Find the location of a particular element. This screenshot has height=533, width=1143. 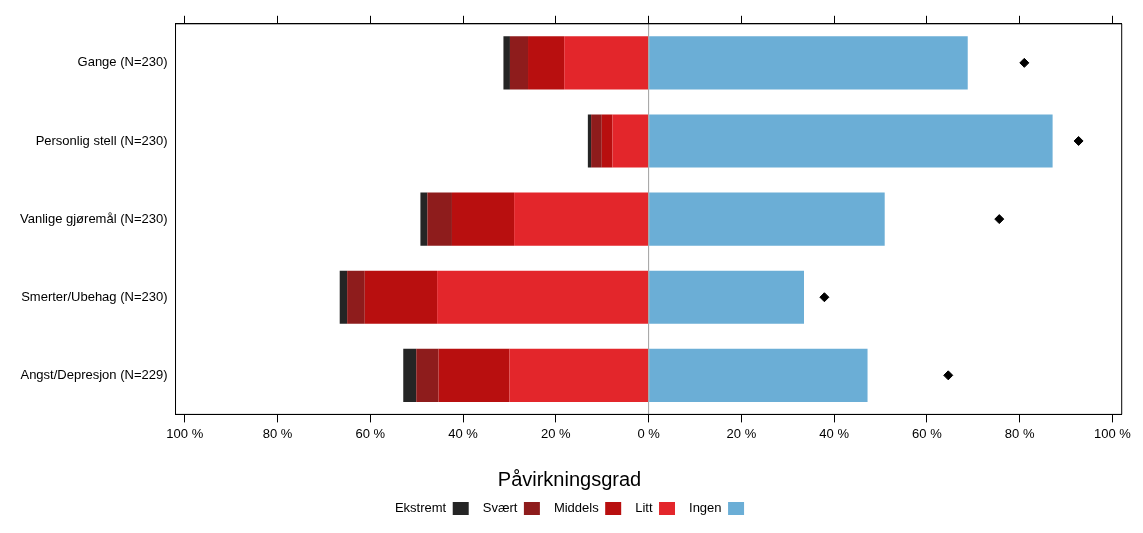

y-tick-label: Gange (N=230) is located at coordinates (122, 62).